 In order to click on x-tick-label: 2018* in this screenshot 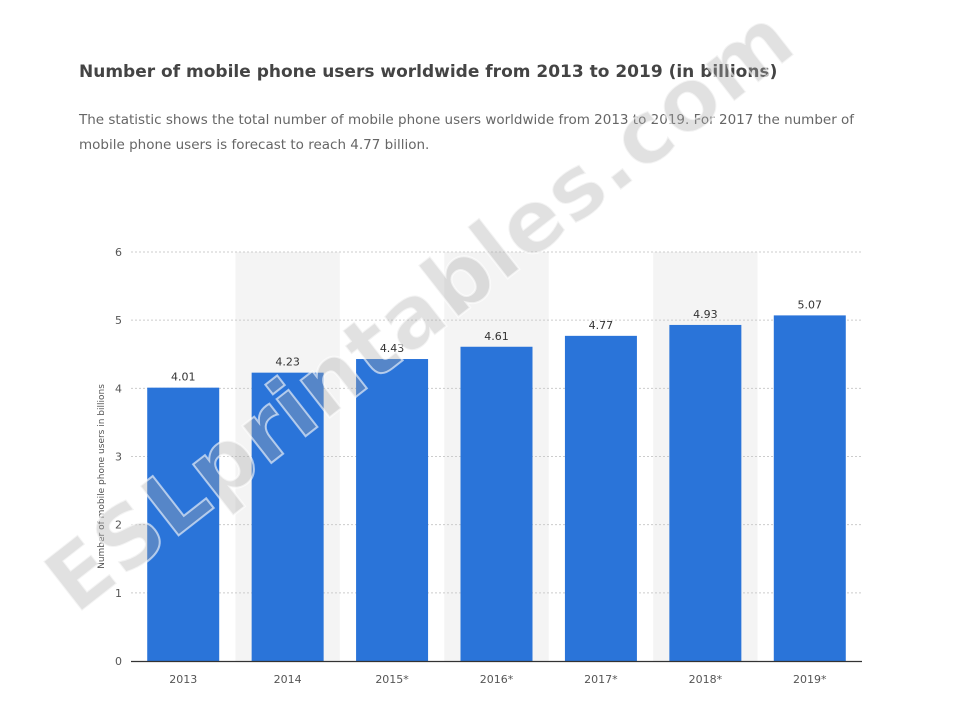, I will do `click(706, 679)`.